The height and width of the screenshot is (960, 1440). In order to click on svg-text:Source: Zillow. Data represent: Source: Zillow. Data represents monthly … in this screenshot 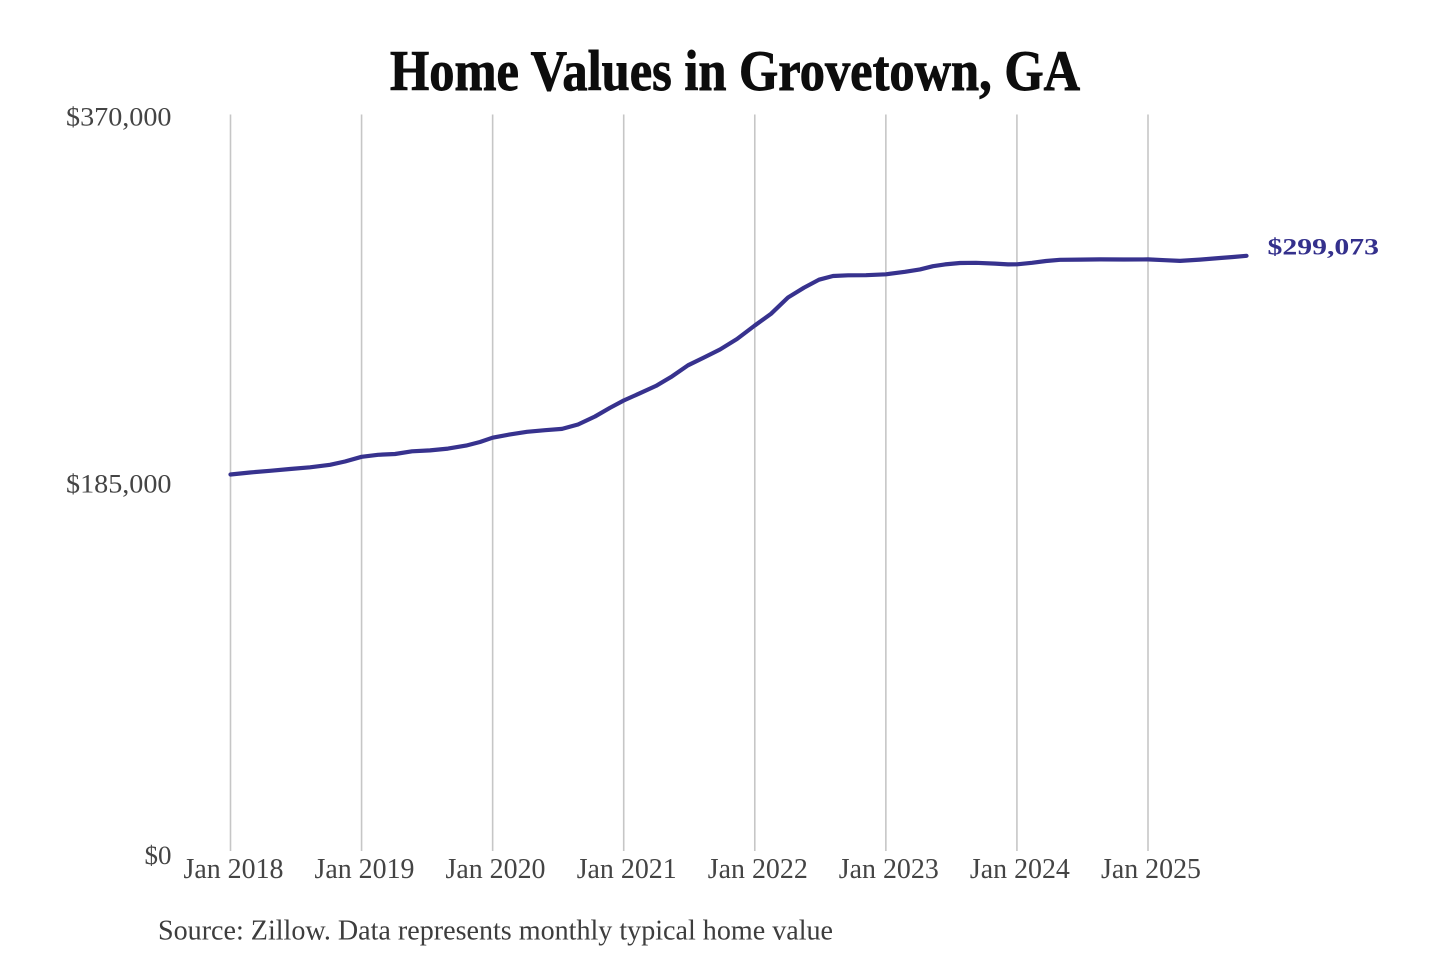, I will do `click(495, 931)`.